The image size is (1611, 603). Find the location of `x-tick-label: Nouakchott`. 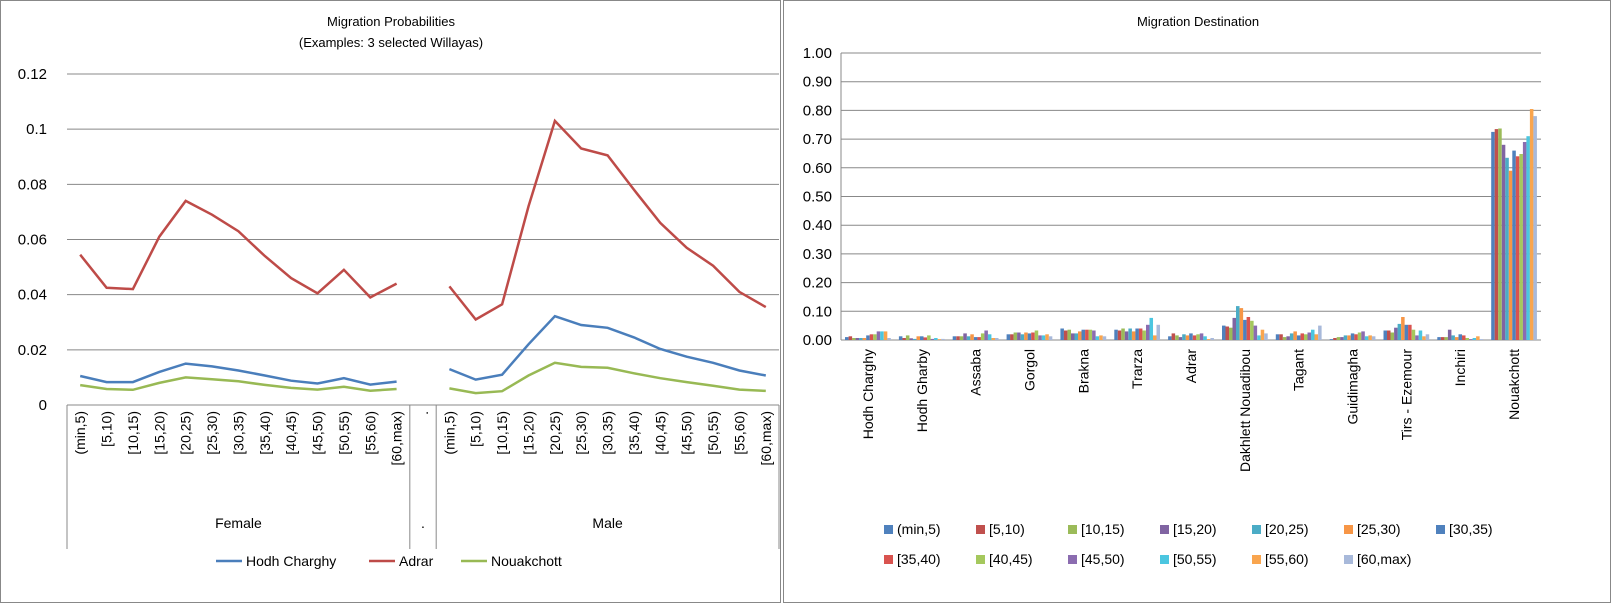

x-tick-label: Nouakchott is located at coordinates (1514, 384).